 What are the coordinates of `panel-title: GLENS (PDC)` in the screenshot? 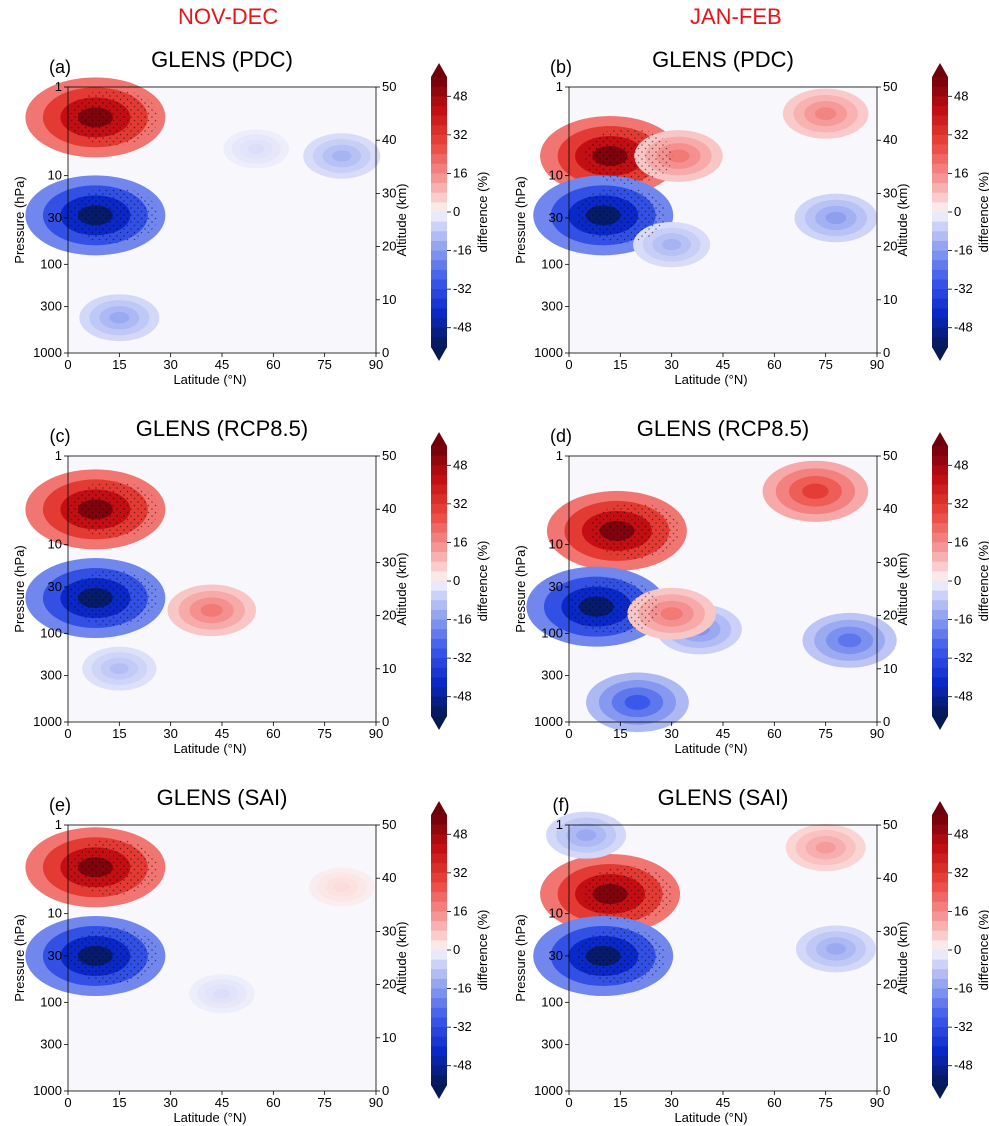 It's located at (222, 59).